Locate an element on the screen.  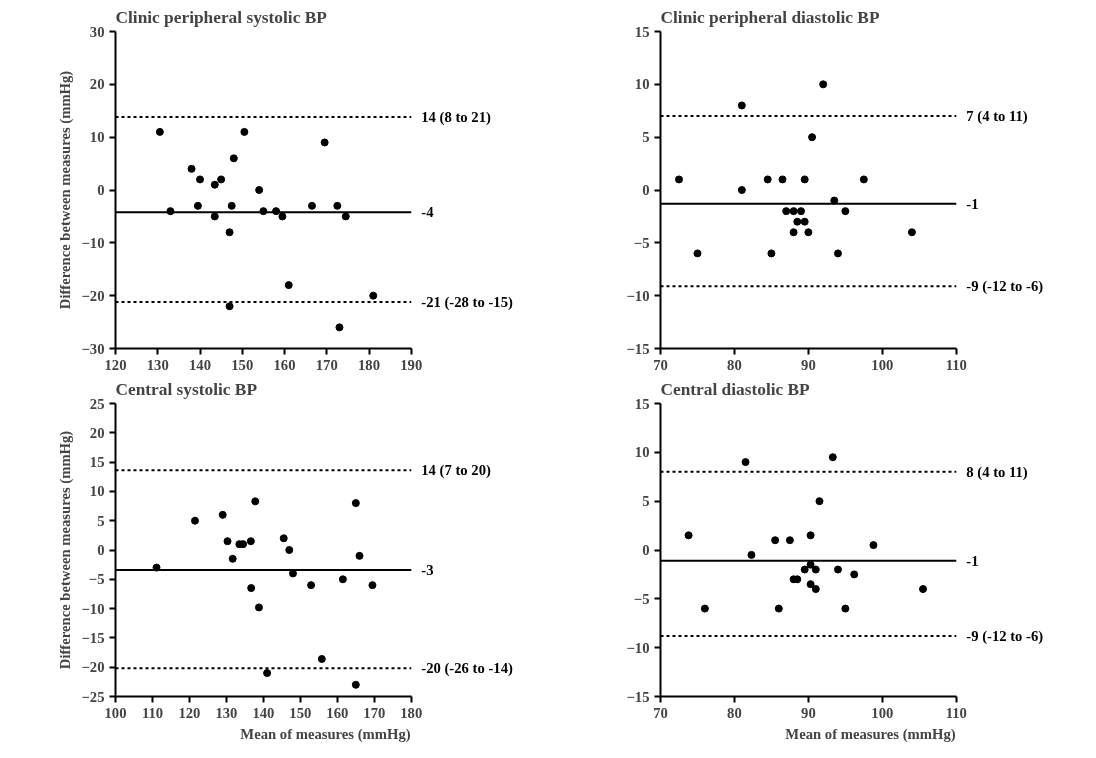
ref-line-label: 14 (7 to 20) is located at coordinates (456, 471).